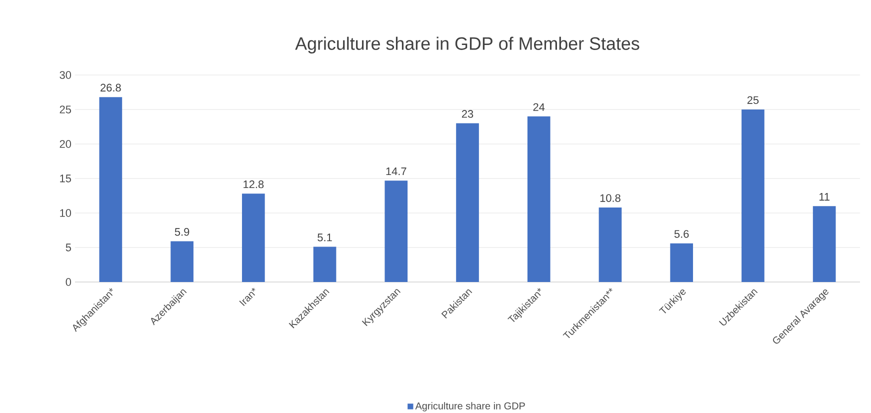 Image resolution: width=871 pixels, height=413 pixels. What do you see at coordinates (824, 197) in the screenshot?
I see `data-label: 11` at bounding box center [824, 197].